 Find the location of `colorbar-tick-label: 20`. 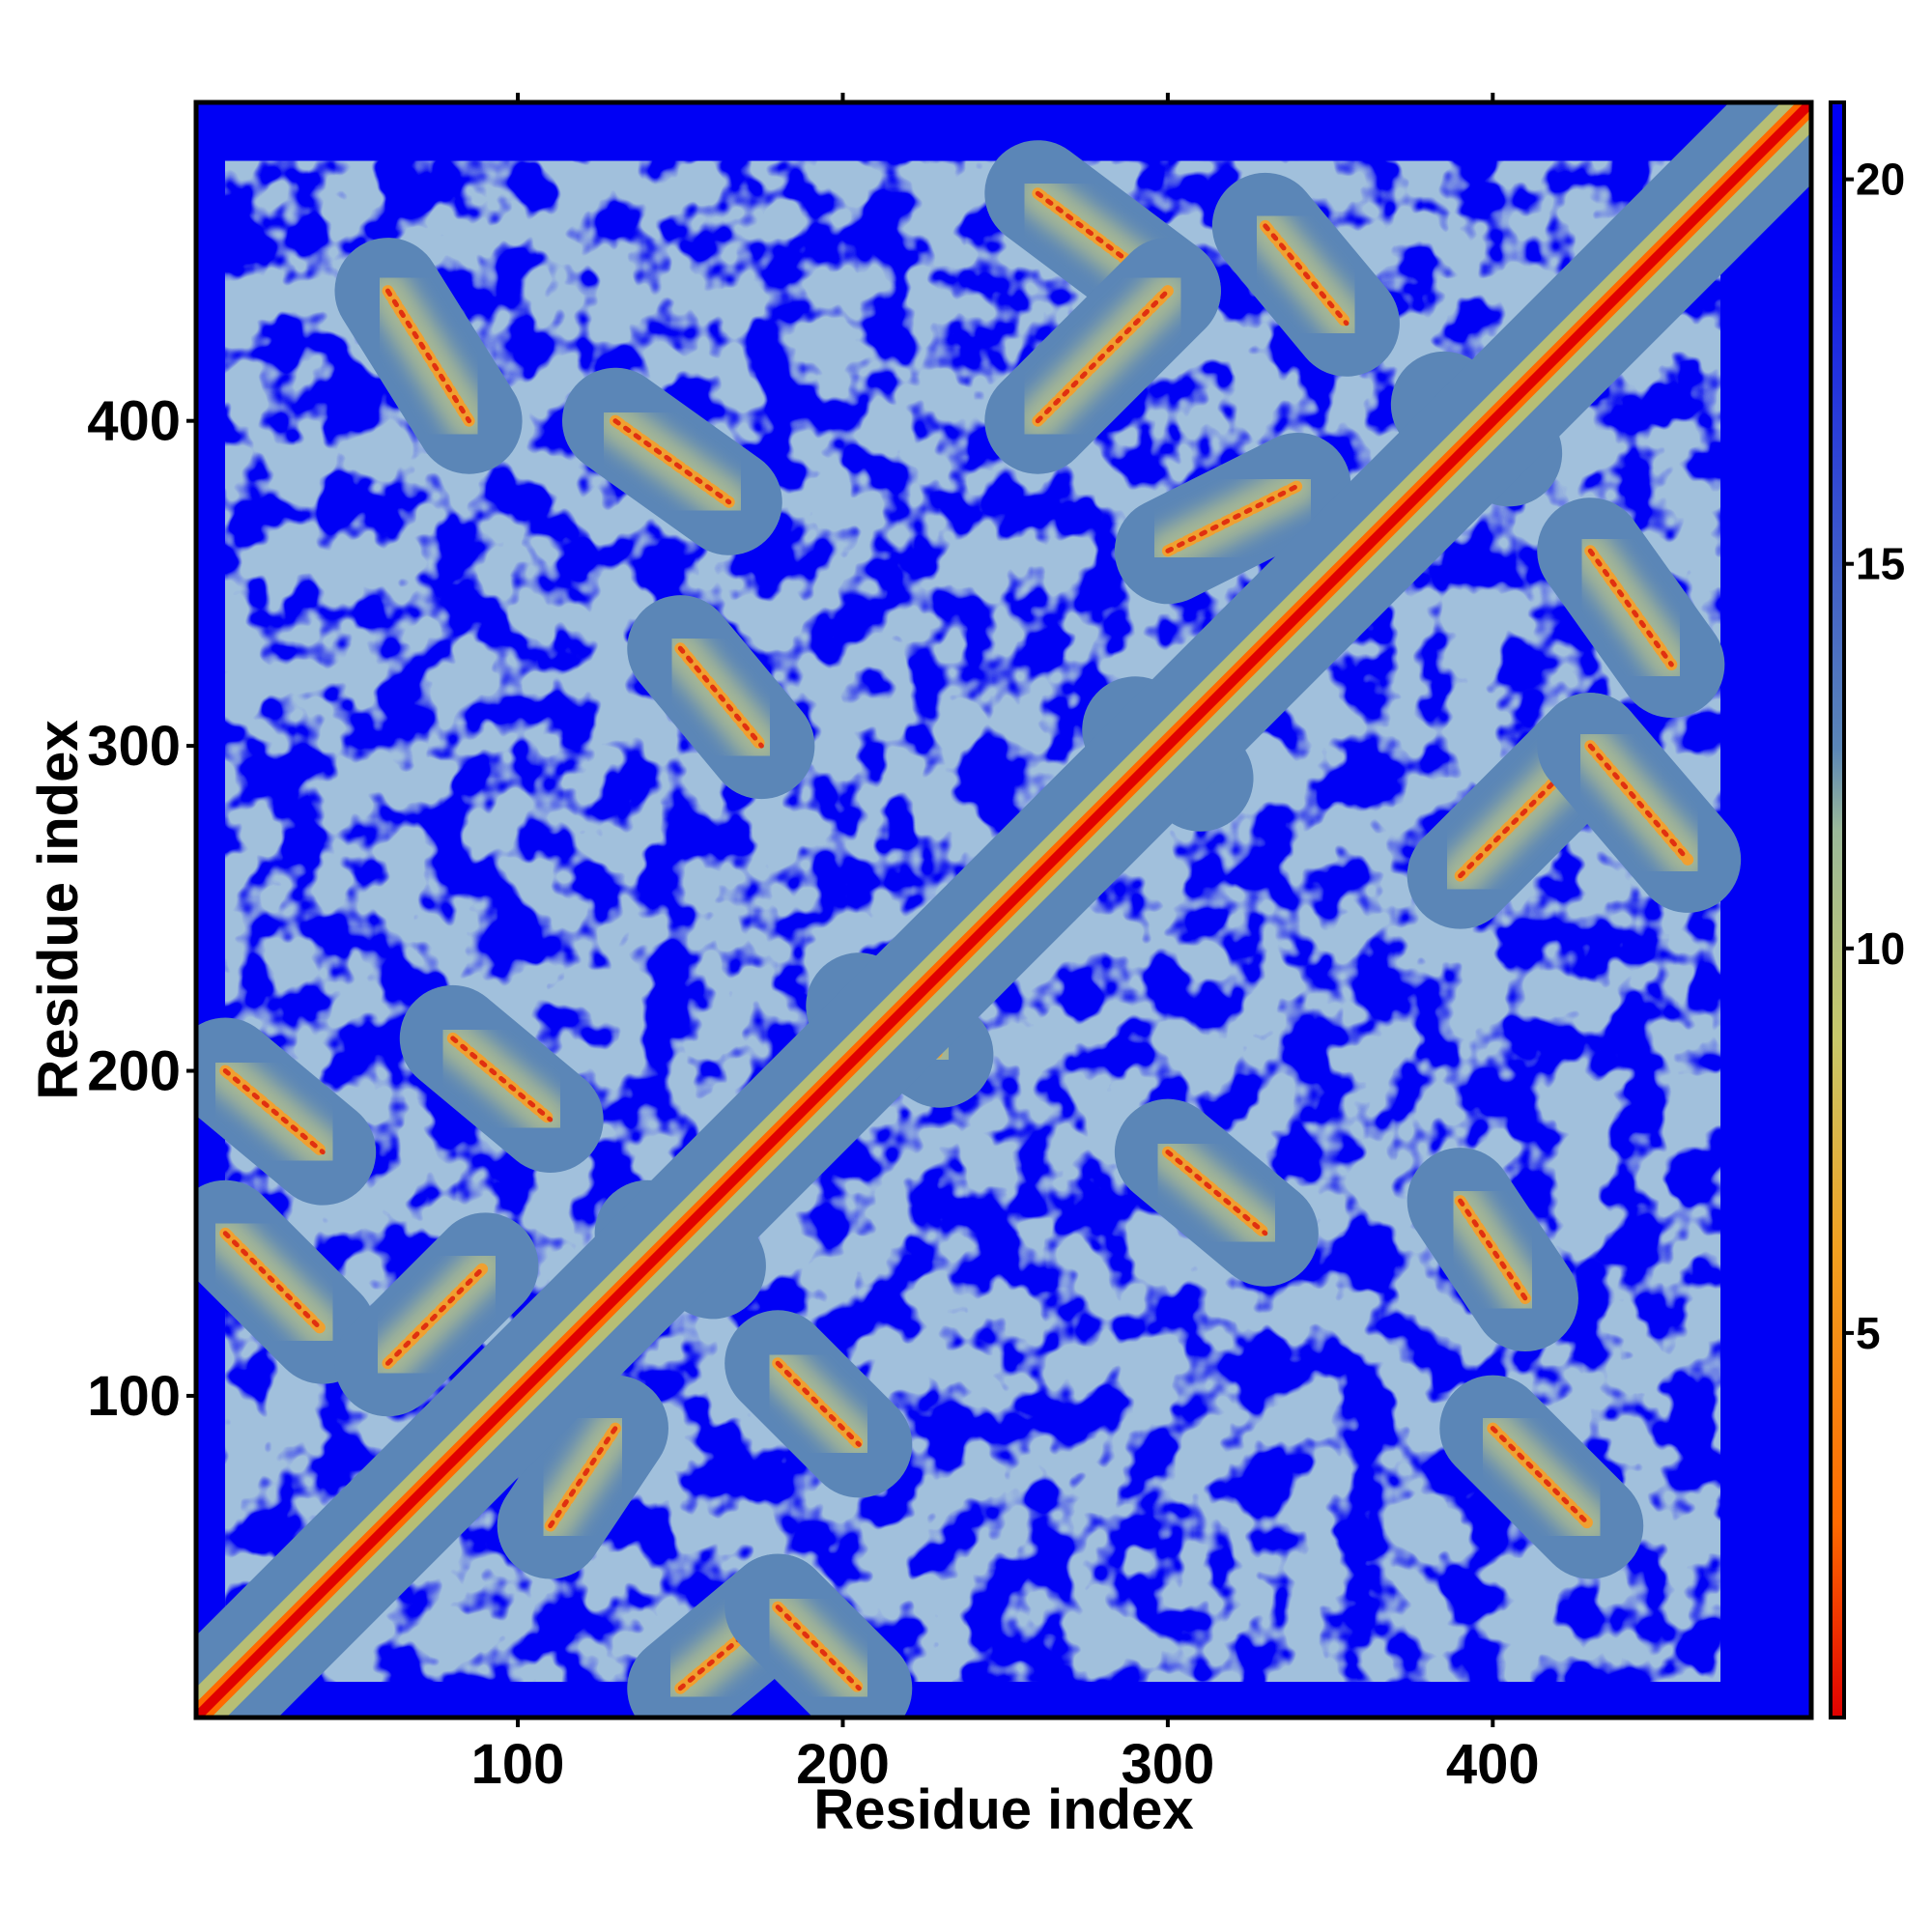

colorbar-tick-label: 20 is located at coordinates (1880, 180).